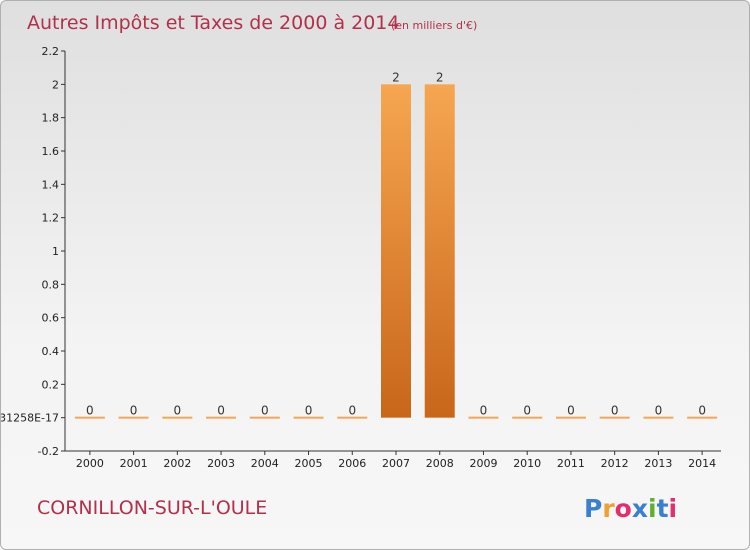  I want to click on x-tick-label: 2001, so click(134, 463).